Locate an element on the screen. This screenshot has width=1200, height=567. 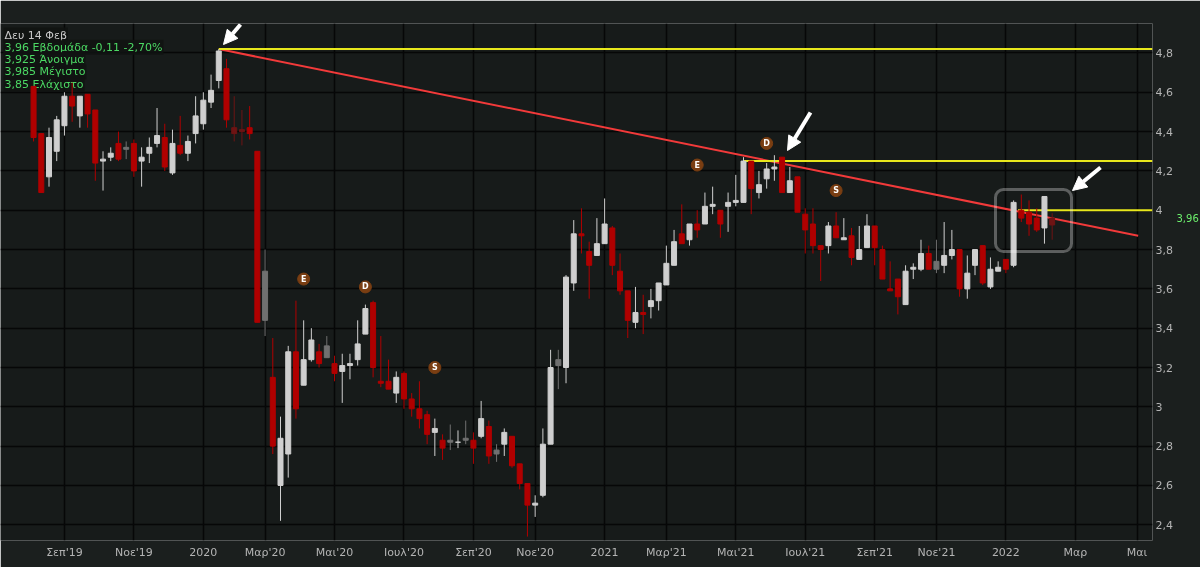
x-tick-label: 2021 is located at coordinates (604, 552).